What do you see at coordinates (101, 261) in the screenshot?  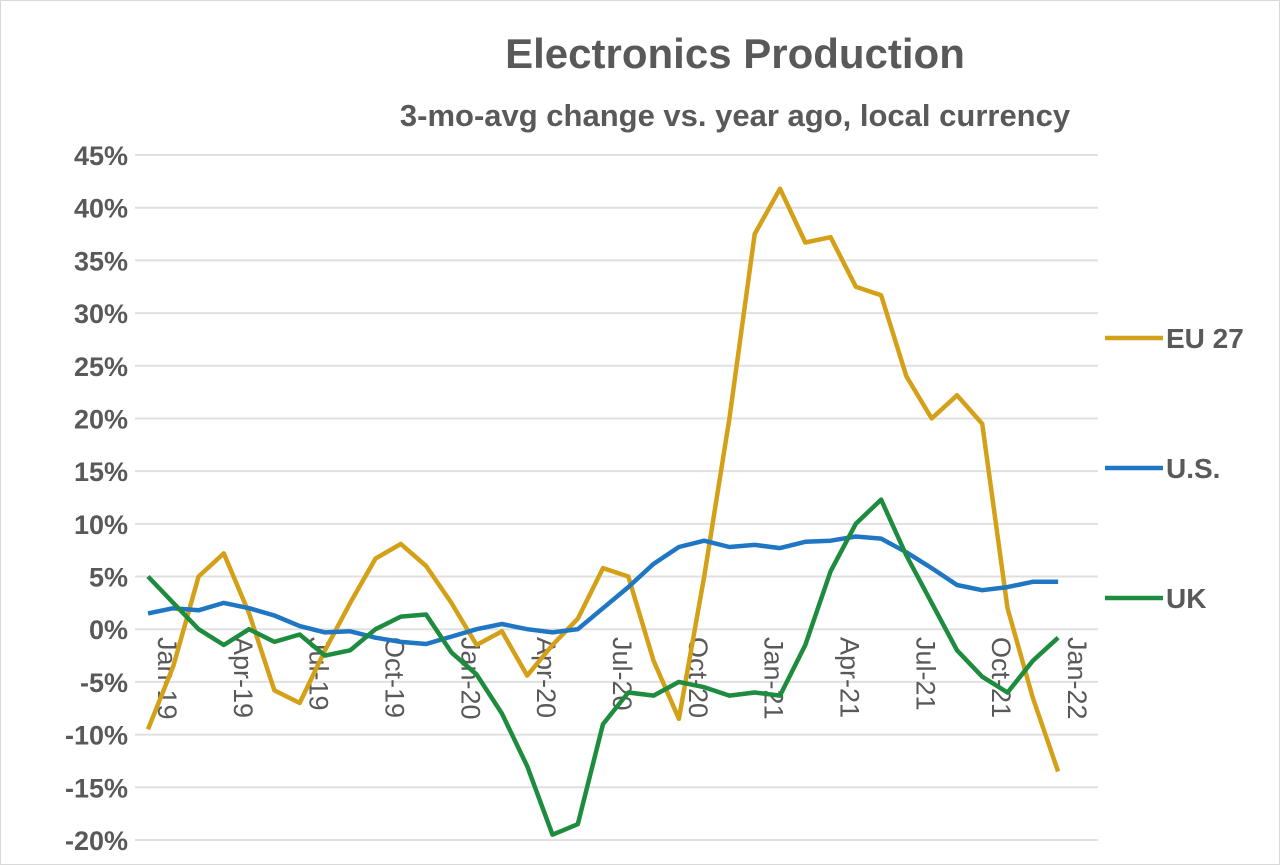 I see `y-tick-label: 35%` at bounding box center [101, 261].